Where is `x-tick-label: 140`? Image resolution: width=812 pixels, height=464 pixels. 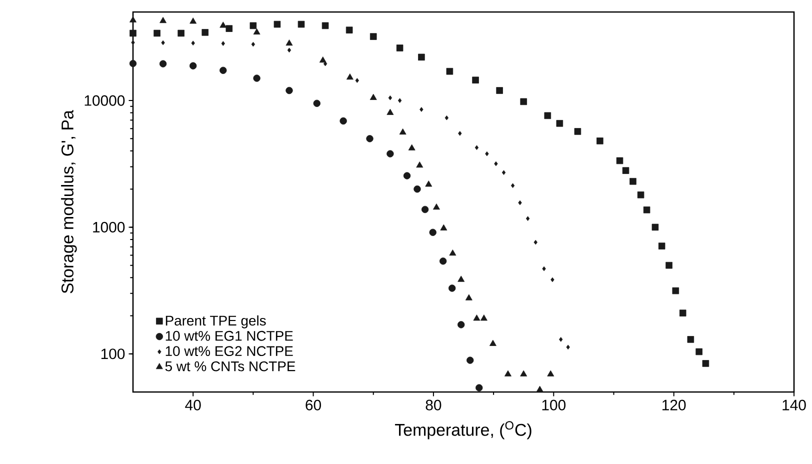
x-tick-label: 140 is located at coordinates (794, 405).